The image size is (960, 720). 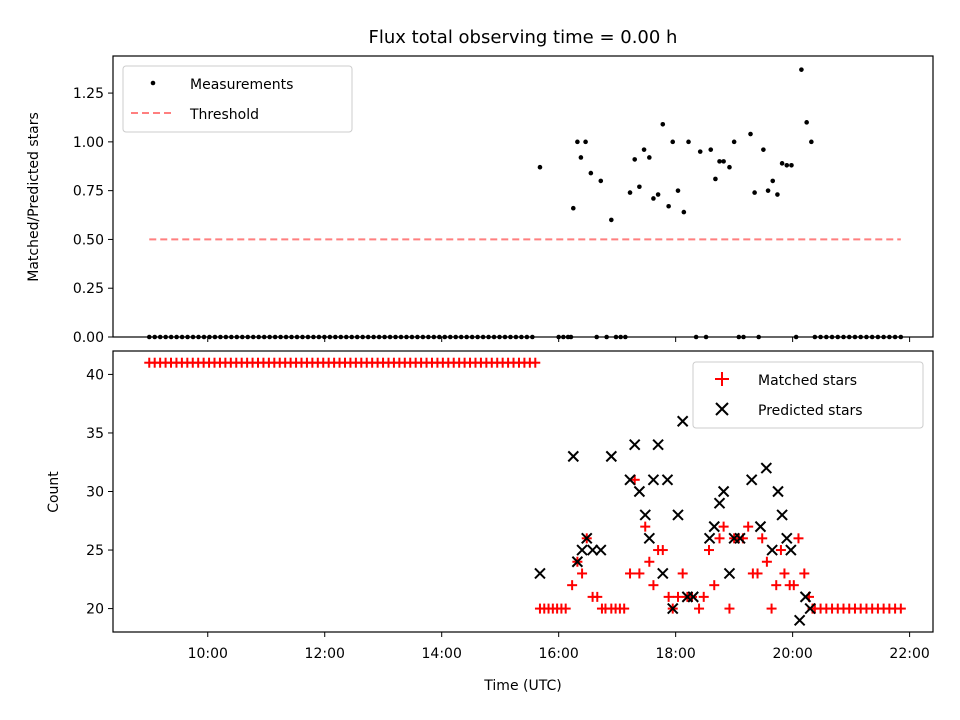 I want to click on bottom-y-tick-label: 40, so click(x=95, y=375).